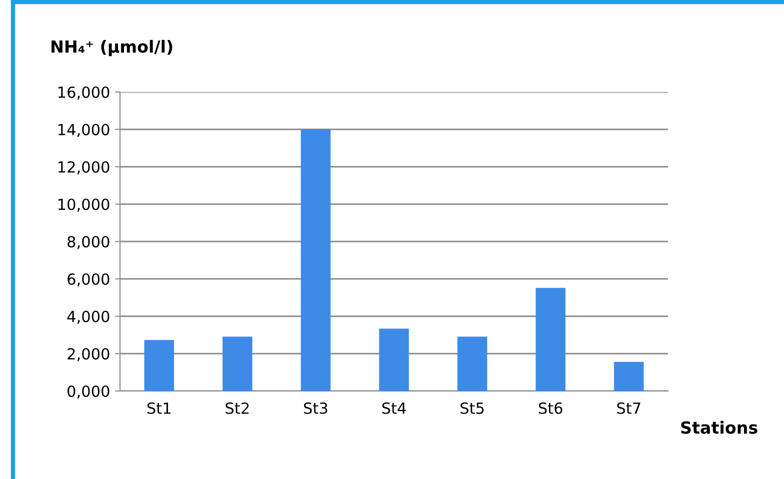  What do you see at coordinates (719, 427) in the screenshot?
I see `x-axis-title: Stations` at bounding box center [719, 427].